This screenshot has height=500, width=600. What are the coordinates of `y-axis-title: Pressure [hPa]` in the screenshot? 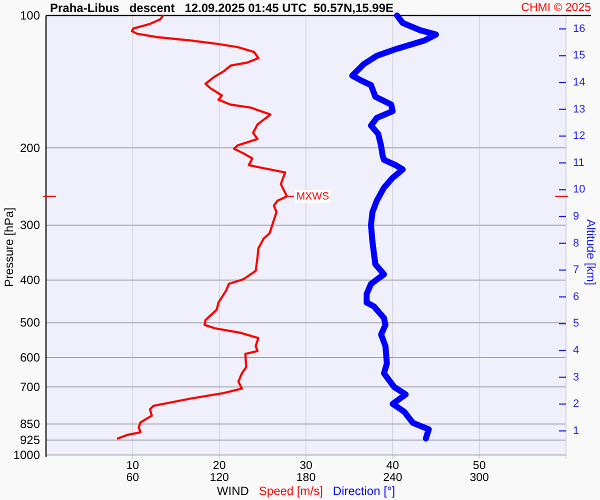 It's located at (9, 247).